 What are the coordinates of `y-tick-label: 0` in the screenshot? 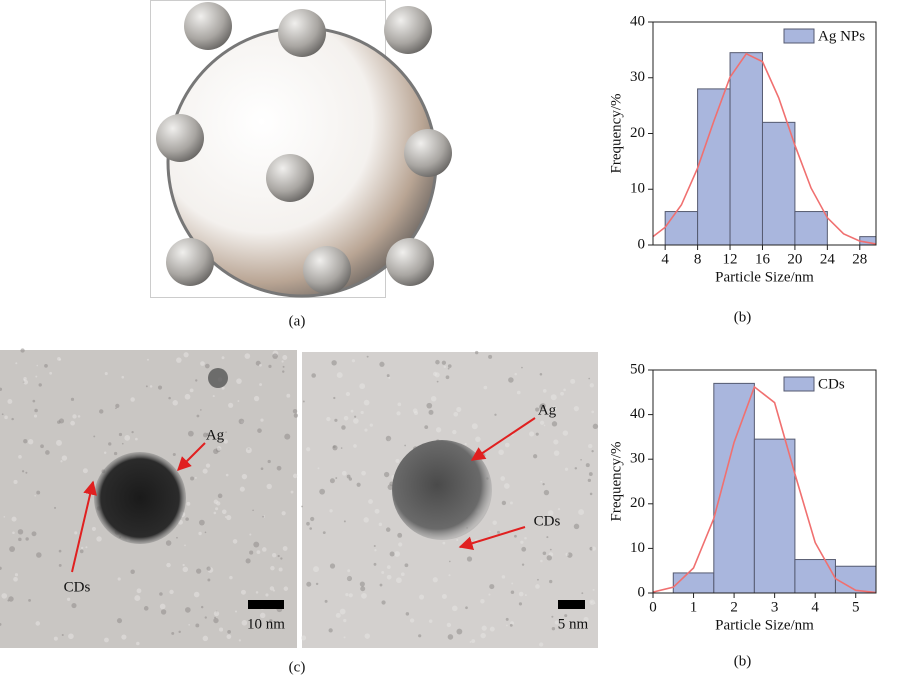 It's located at (642, 592).